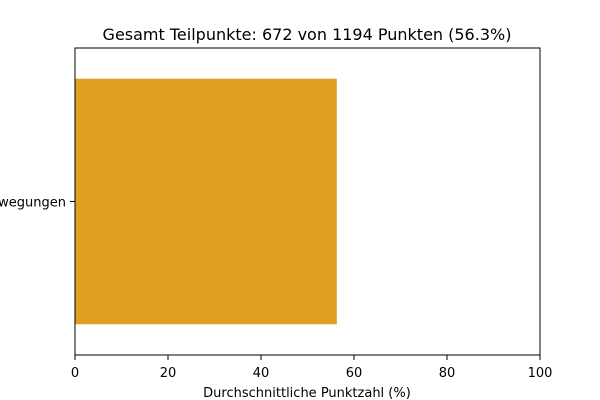 This screenshot has height=400, width=600. What do you see at coordinates (354, 373) in the screenshot?
I see `x-tick-label: 60` at bounding box center [354, 373].